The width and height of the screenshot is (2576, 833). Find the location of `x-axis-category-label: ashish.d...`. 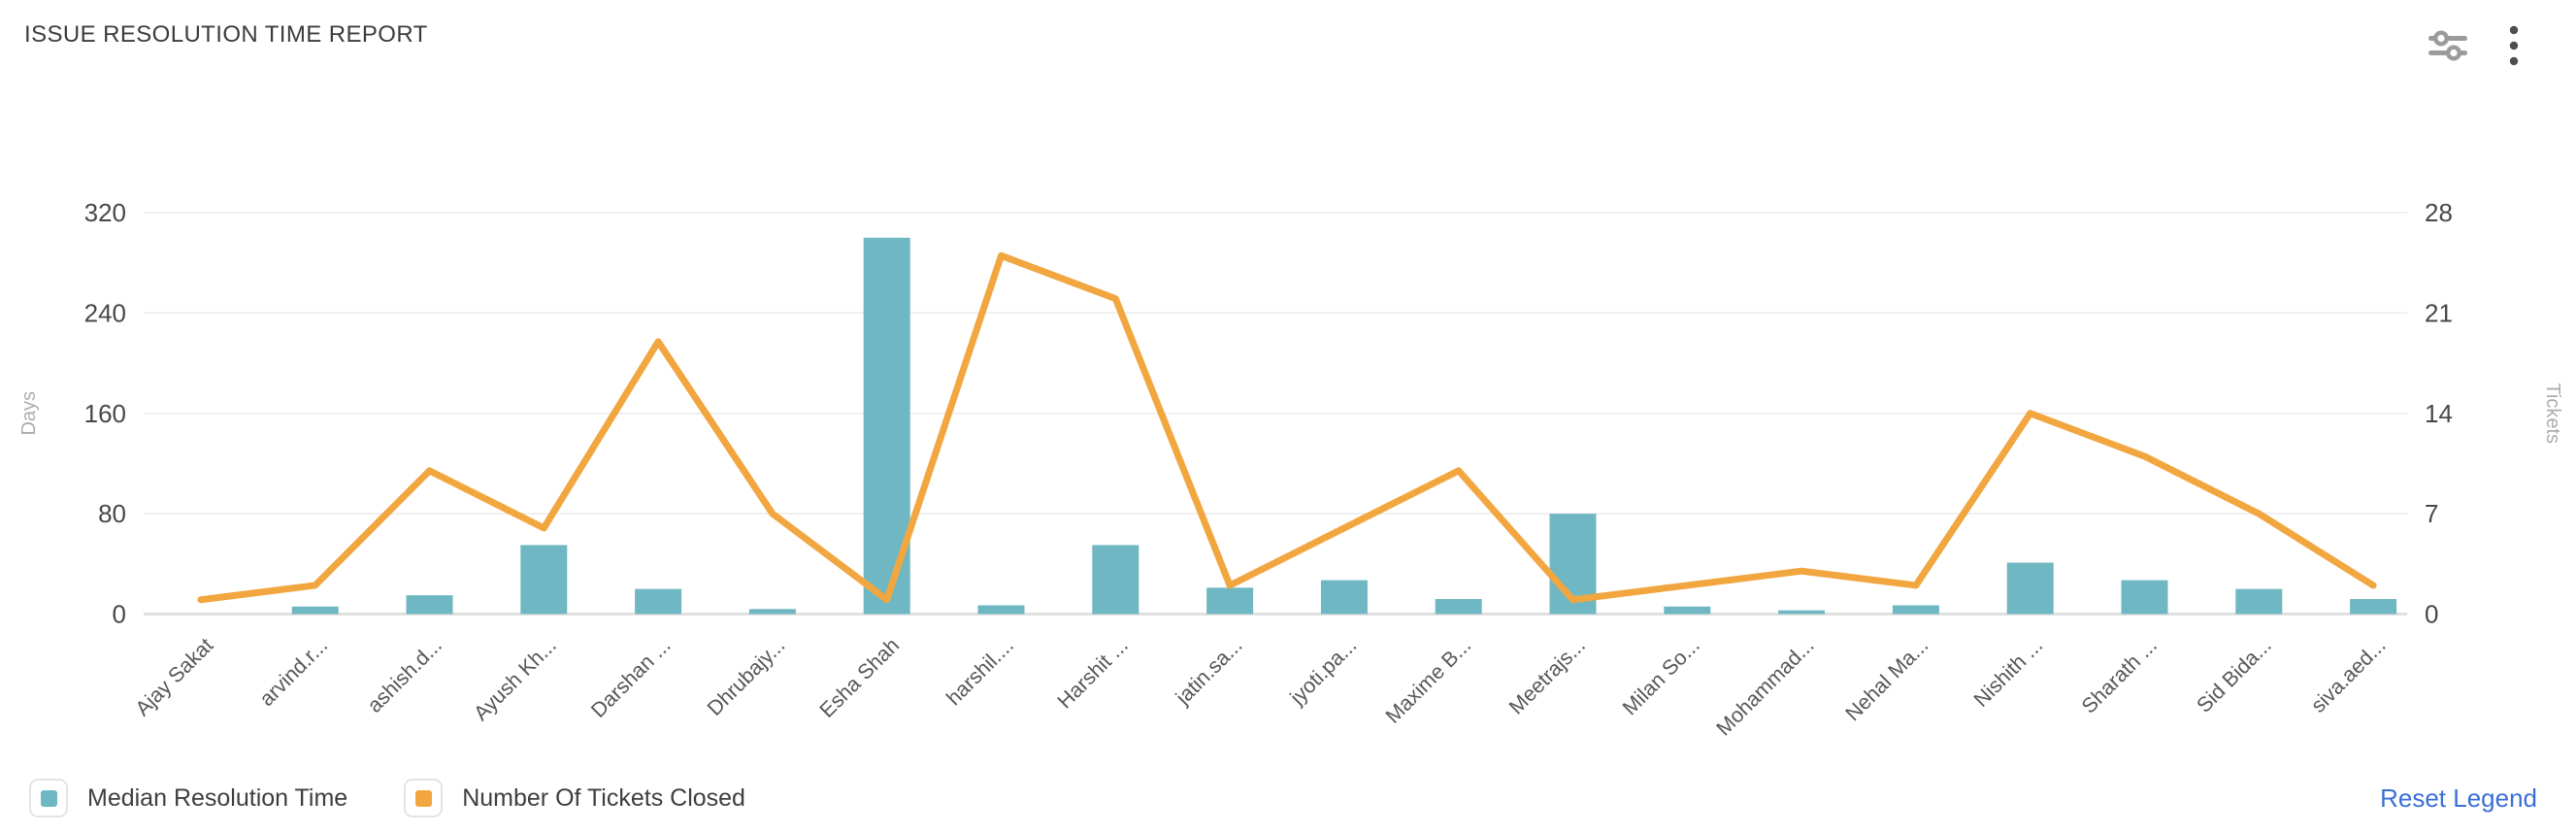

x-axis-category-label: ashish.d... is located at coordinates (404, 675).